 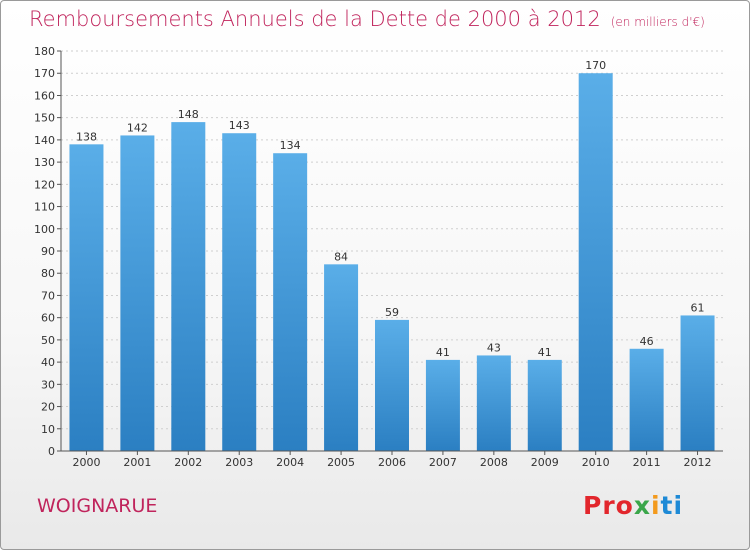 What do you see at coordinates (97, 506) in the screenshot?
I see `commune-name: WOIGNARUE` at bounding box center [97, 506].